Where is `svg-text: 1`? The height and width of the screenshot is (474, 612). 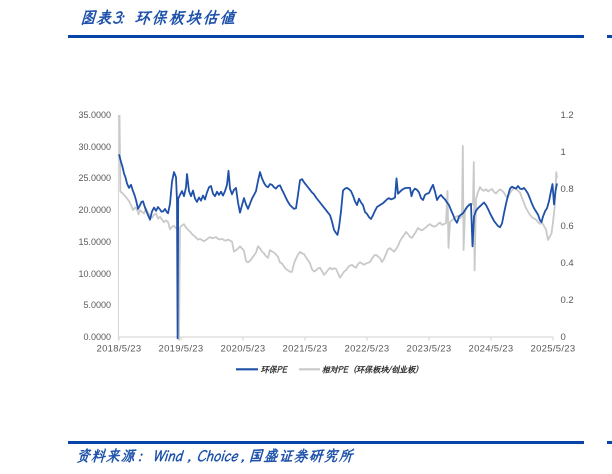 svg-text: 1 is located at coordinates (563, 152).